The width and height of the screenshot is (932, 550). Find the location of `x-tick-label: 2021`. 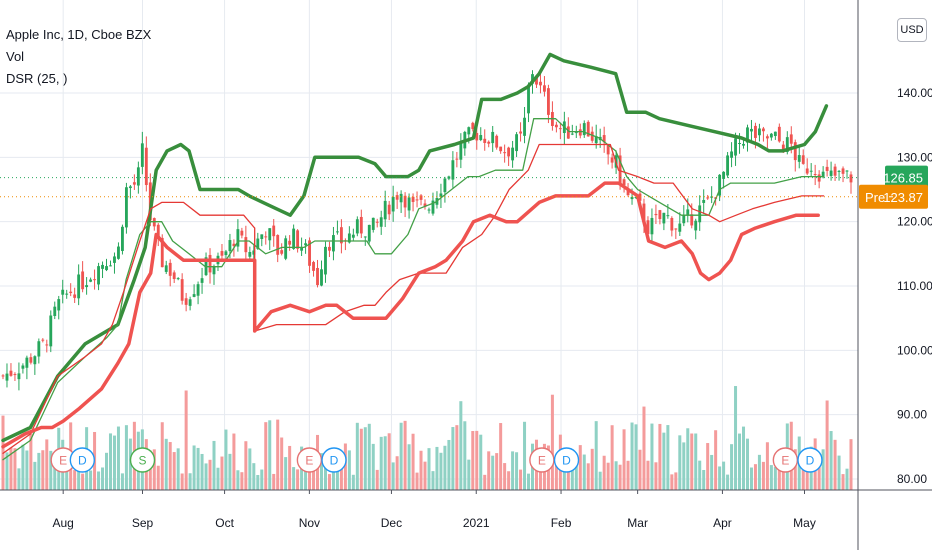

x-tick-label: 2021 is located at coordinates (476, 523).